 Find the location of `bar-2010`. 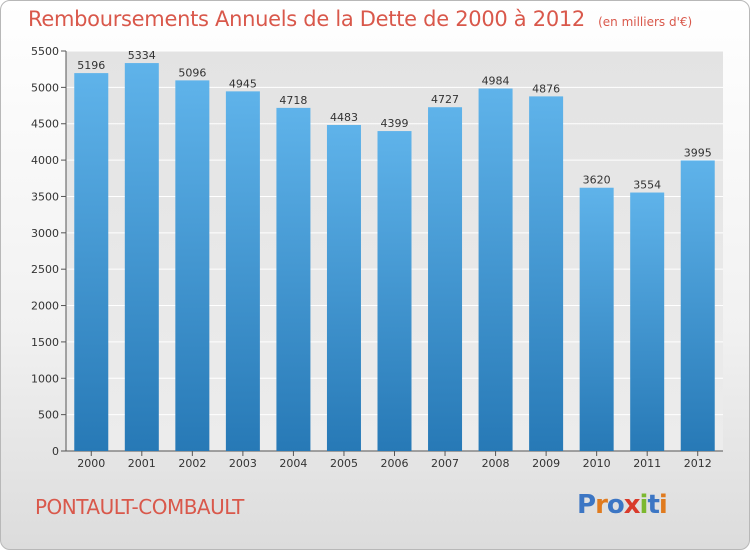

bar-2010 is located at coordinates (596, 319).